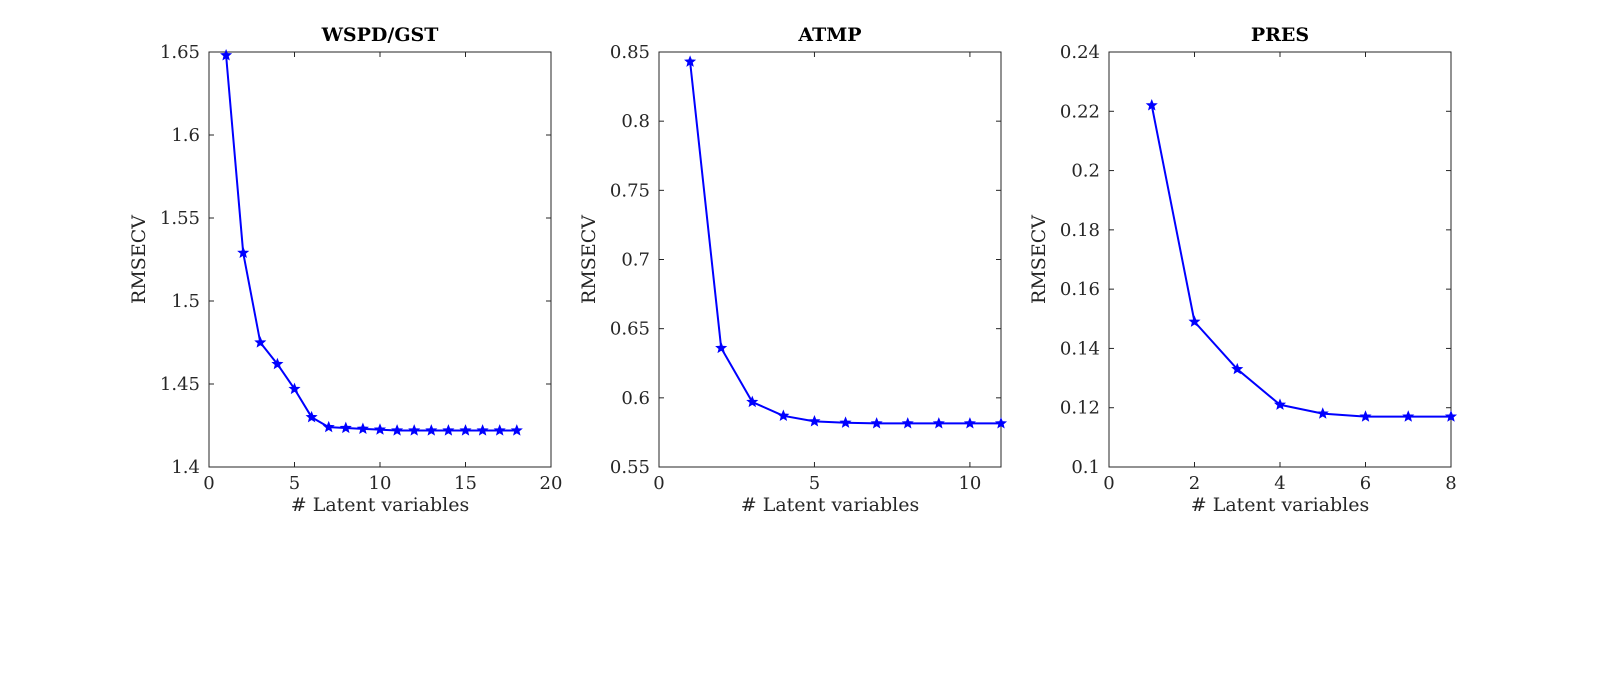 The height and width of the screenshot is (692, 1600). What do you see at coordinates (1080, 408) in the screenshot?
I see `y-tick-label: 0.12` at bounding box center [1080, 408].